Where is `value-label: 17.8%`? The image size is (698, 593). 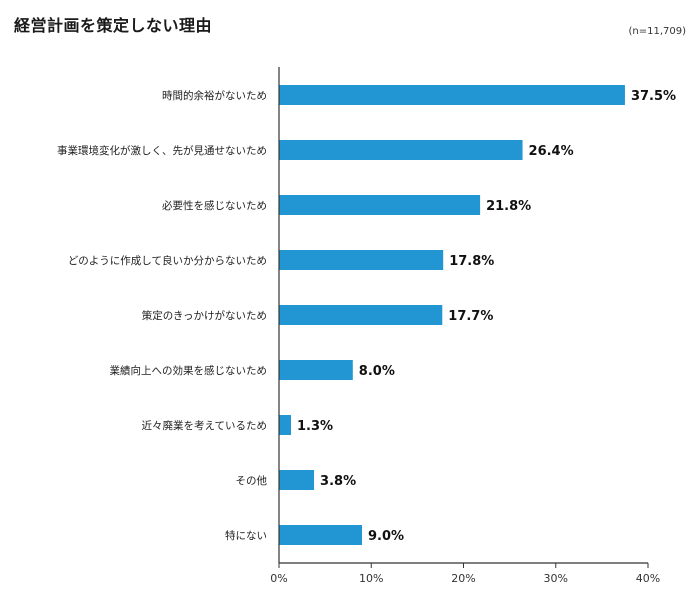 value-label: 17.8% is located at coordinates (471, 261).